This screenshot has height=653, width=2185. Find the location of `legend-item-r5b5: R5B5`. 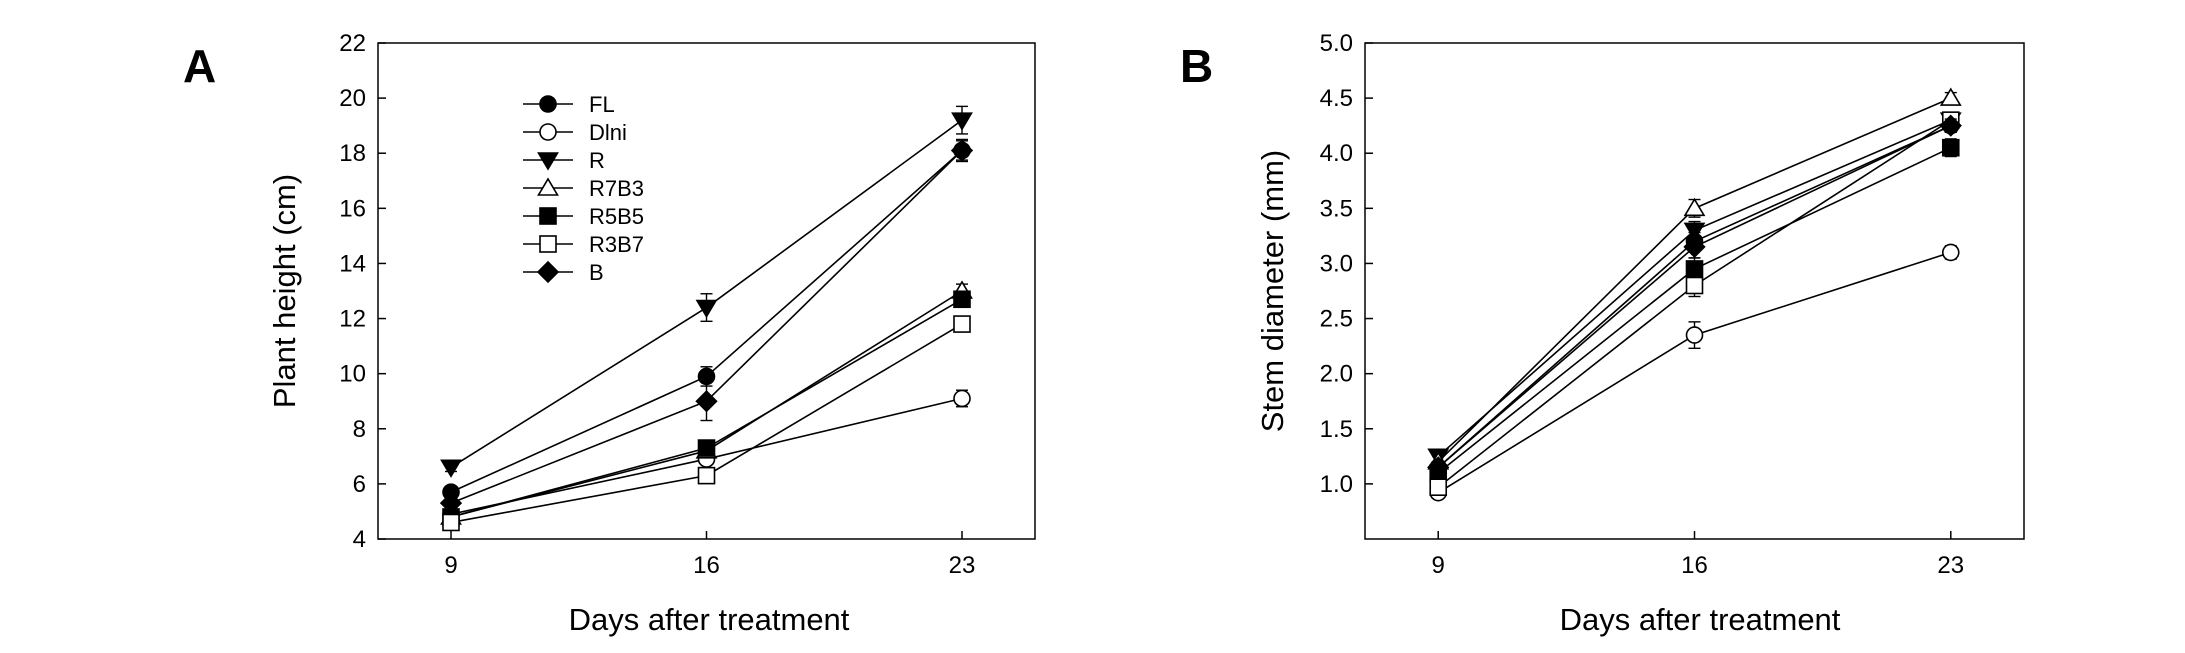

legend-item-r5b5: R5B5 is located at coordinates (583, 216).